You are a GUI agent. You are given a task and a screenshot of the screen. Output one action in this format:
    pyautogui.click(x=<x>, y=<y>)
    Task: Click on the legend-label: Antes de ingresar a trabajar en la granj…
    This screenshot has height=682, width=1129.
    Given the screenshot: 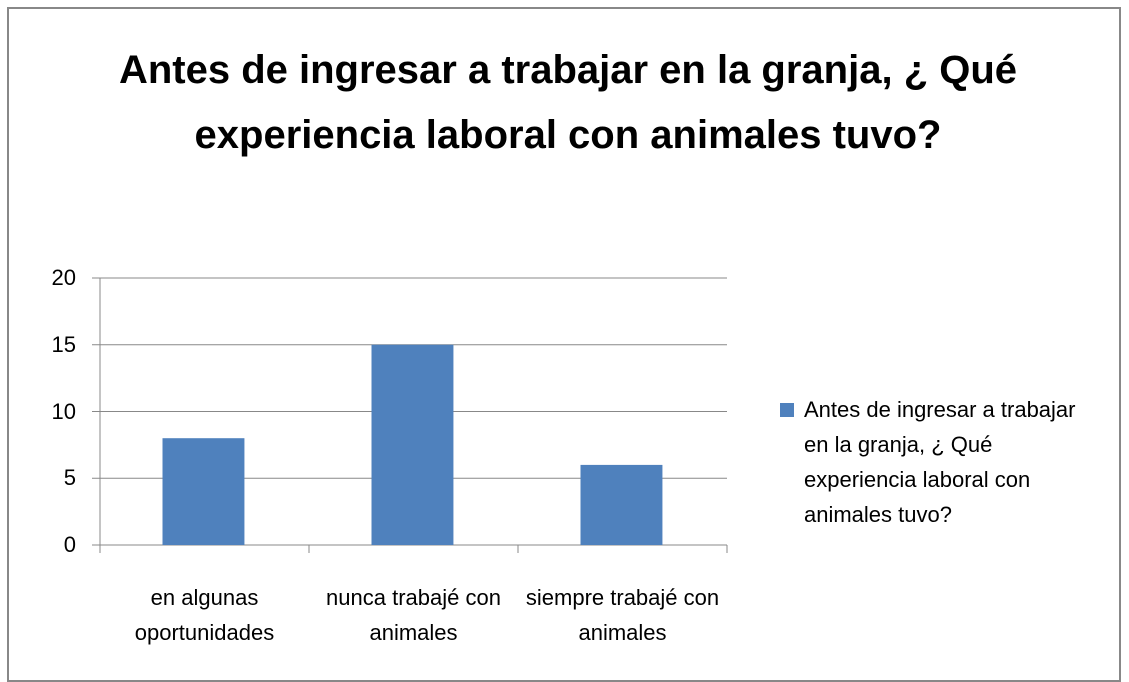 What is the action you would take?
    pyautogui.click(x=940, y=462)
    